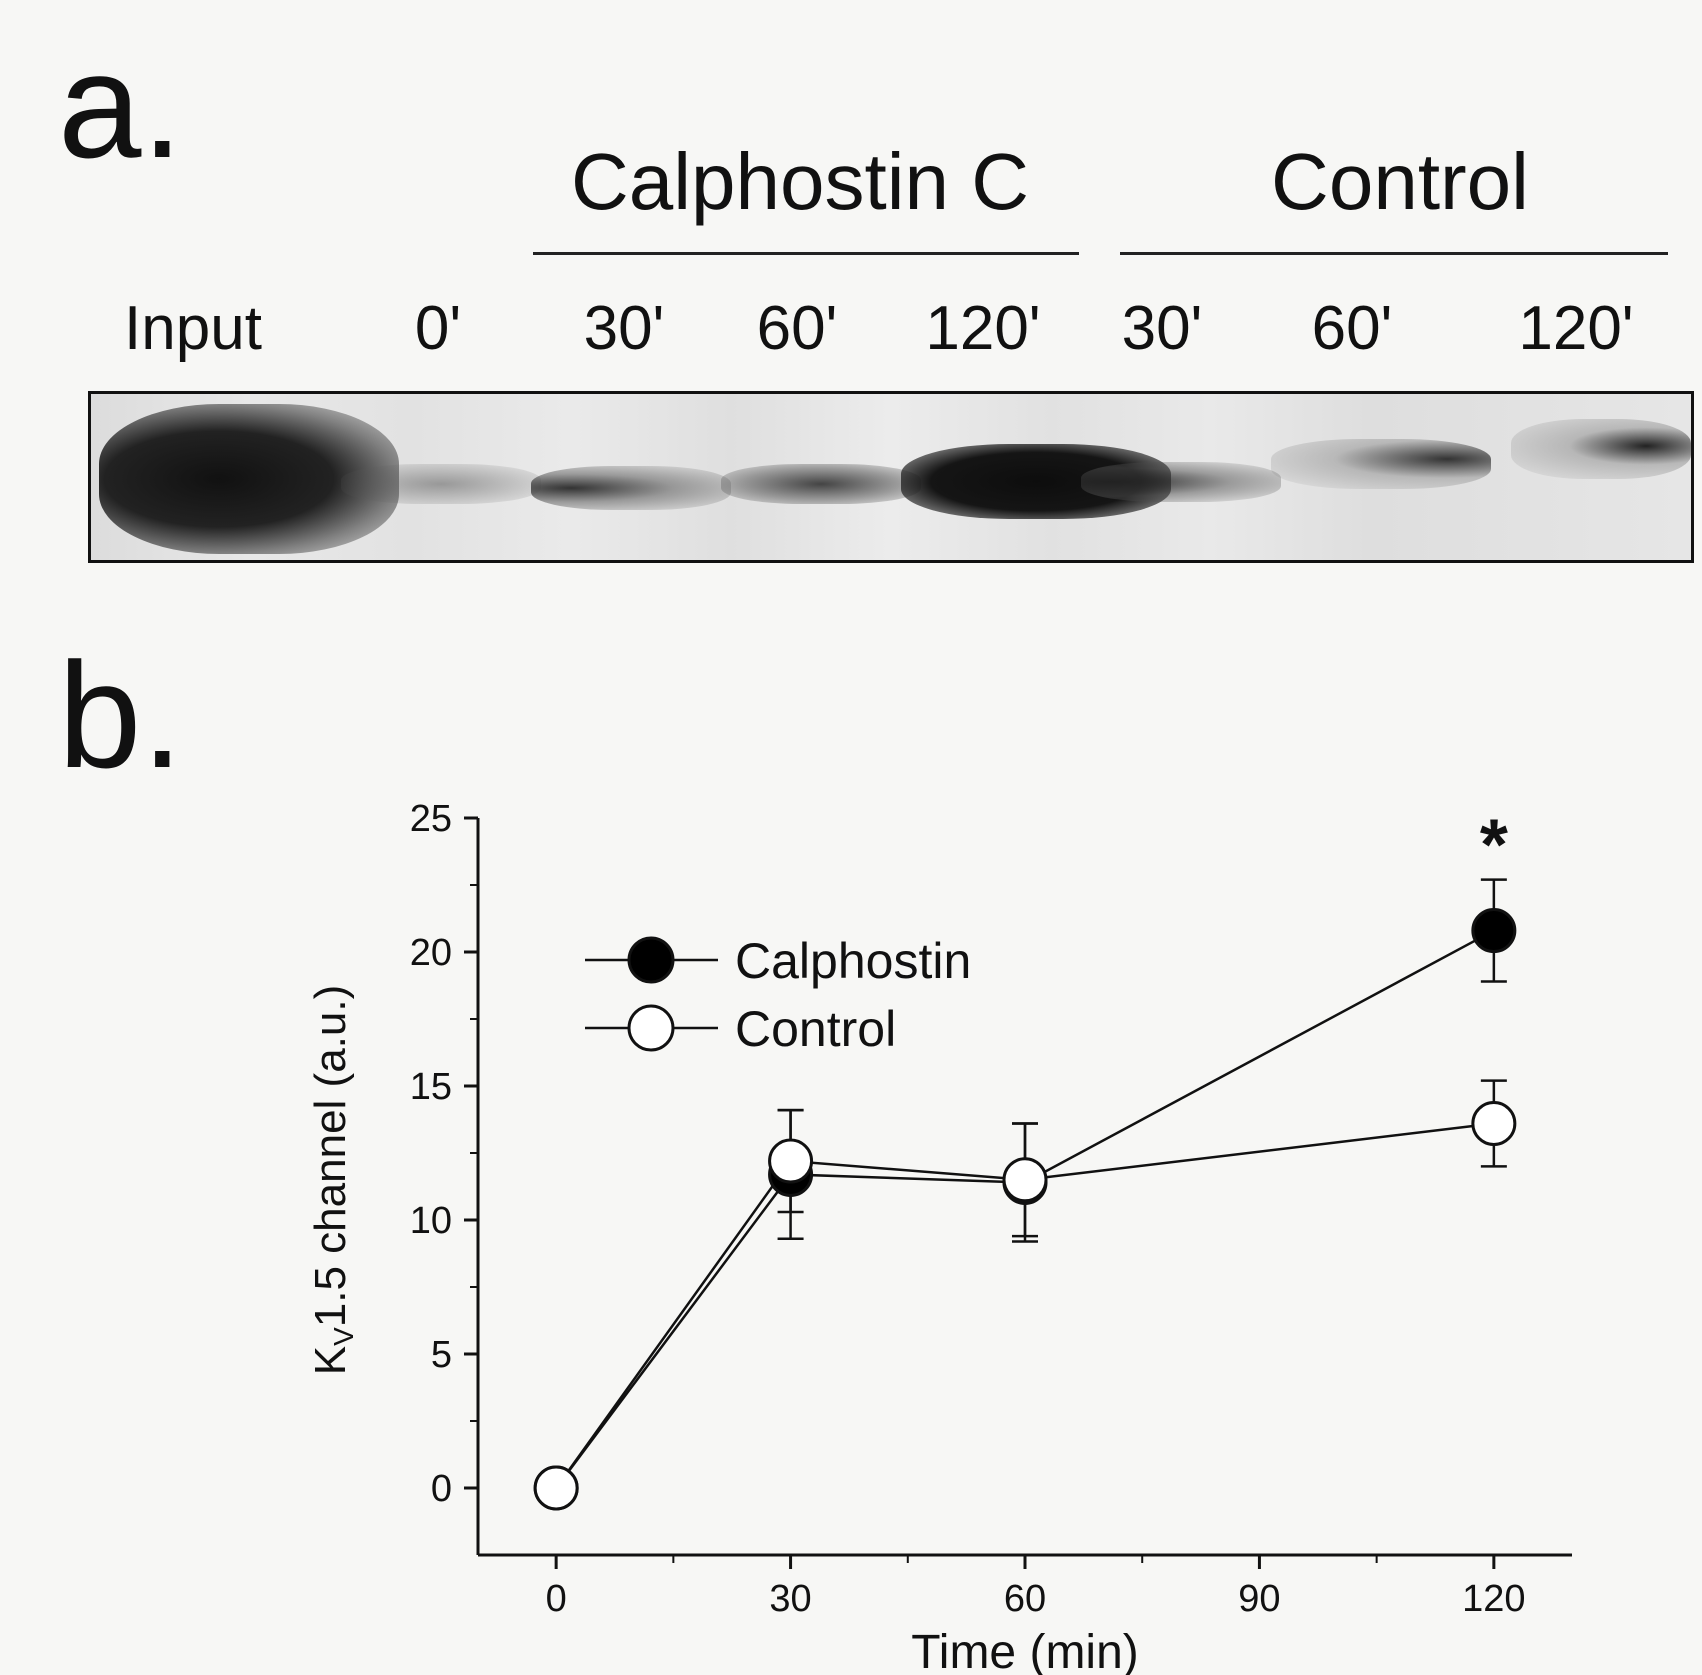 This screenshot has height=1675, width=1702. What do you see at coordinates (1394, 253) in the screenshot?
I see `group-underline-control` at bounding box center [1394, 253].